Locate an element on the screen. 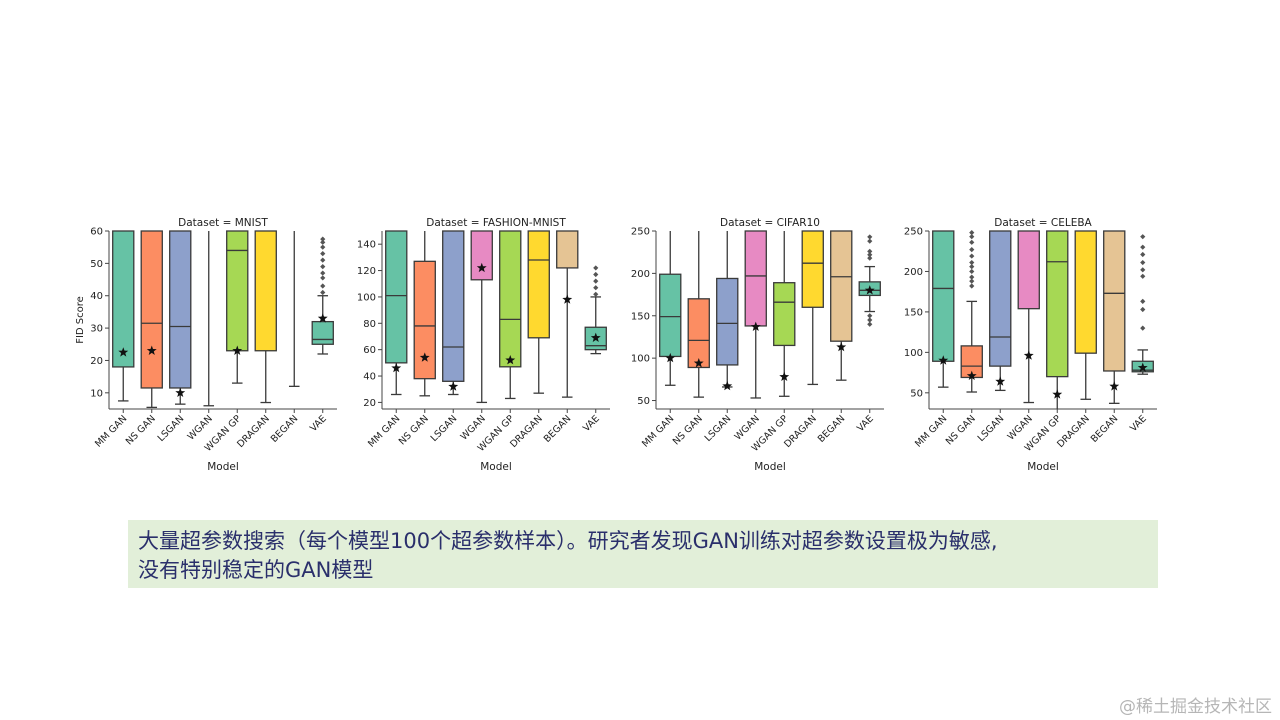 The width and height of the screenshot is (1280, 720). watermark: @稀土掘金技术社区 is located at coordinates (1195, 707).